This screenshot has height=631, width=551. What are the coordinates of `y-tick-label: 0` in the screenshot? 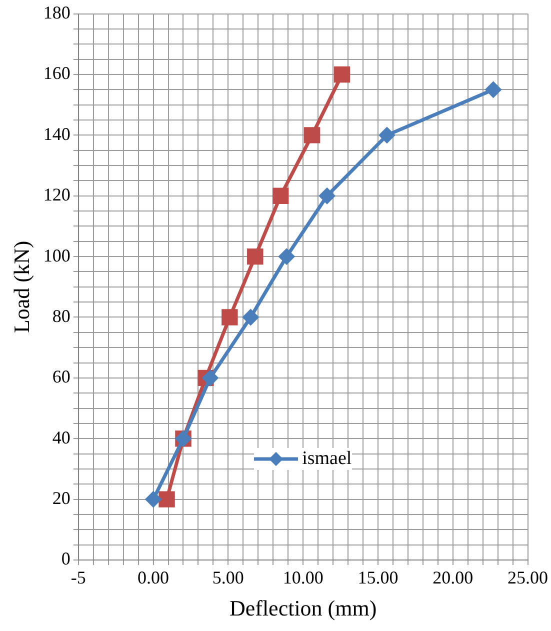 It's located at (65, 558).